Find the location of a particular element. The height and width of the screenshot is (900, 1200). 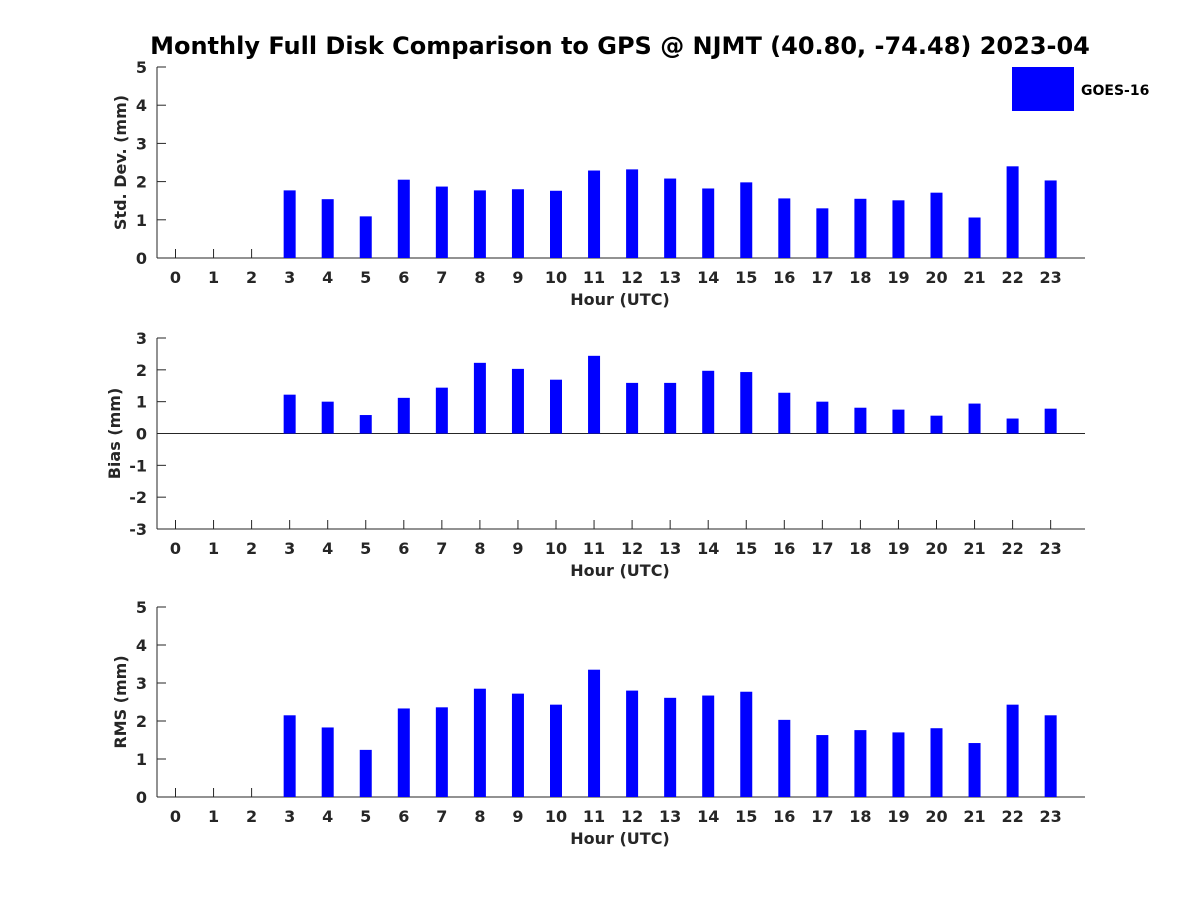

x-tick-label: 0 is located at coordinates (175, 548).